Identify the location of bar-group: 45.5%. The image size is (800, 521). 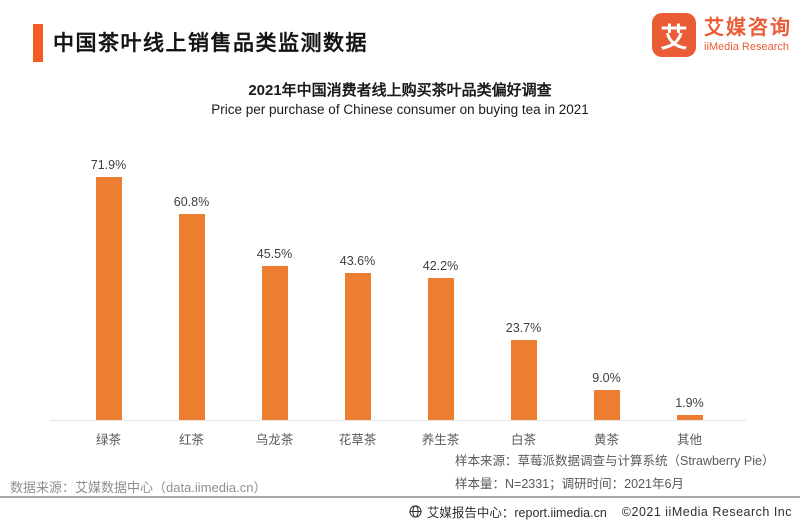
(274, 284).